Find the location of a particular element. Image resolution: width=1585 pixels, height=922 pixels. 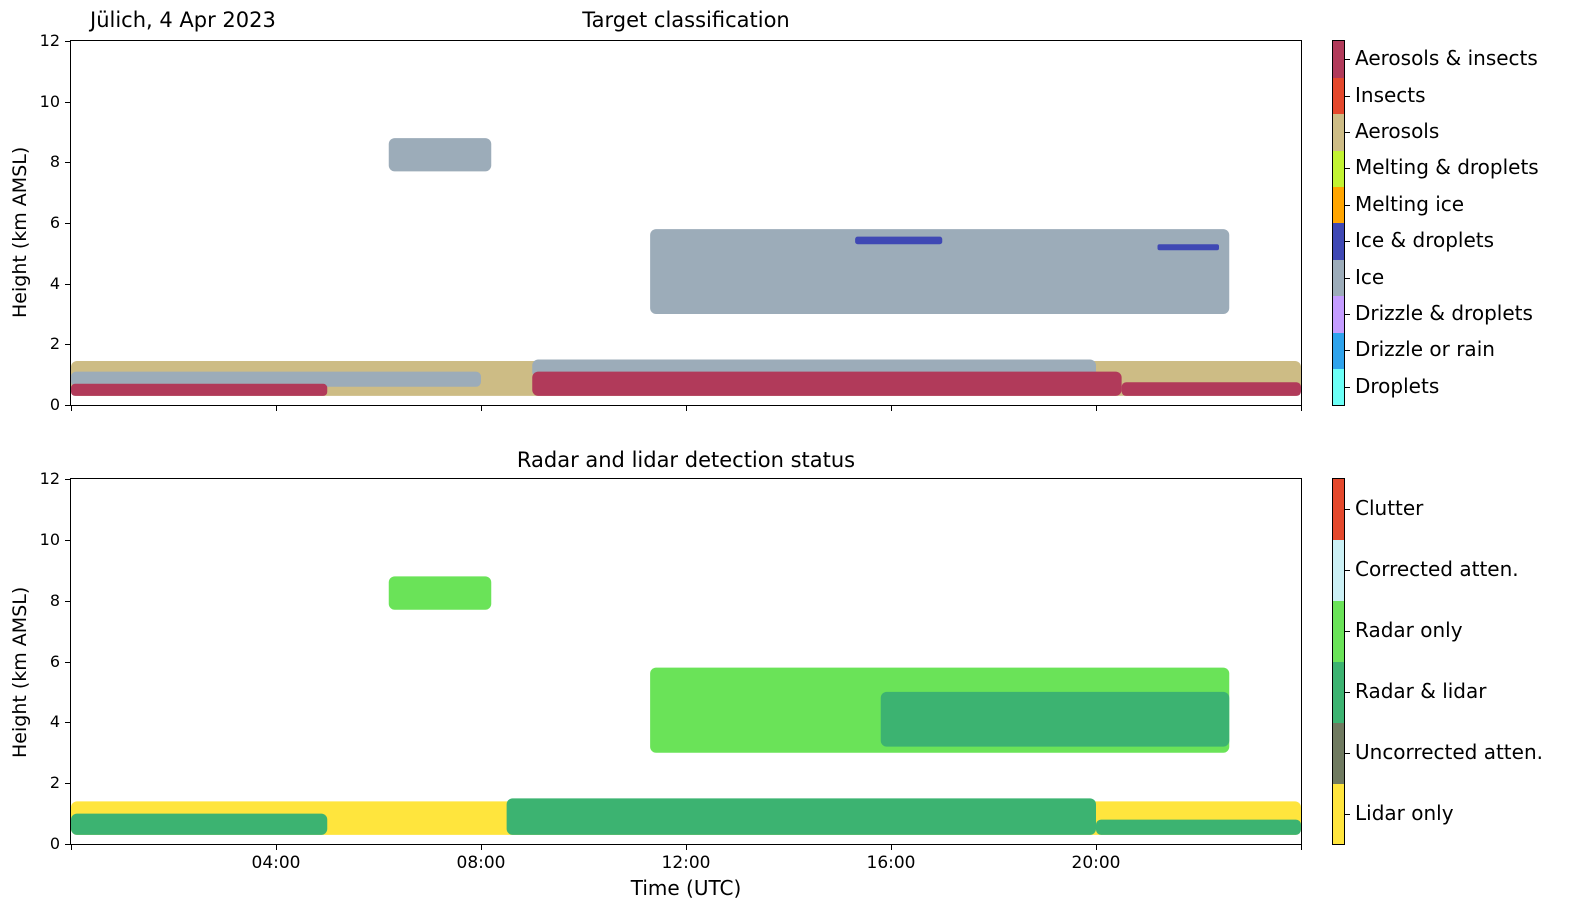

colorbar-label: Corrected atten. is located at coordinates (1437, 569).